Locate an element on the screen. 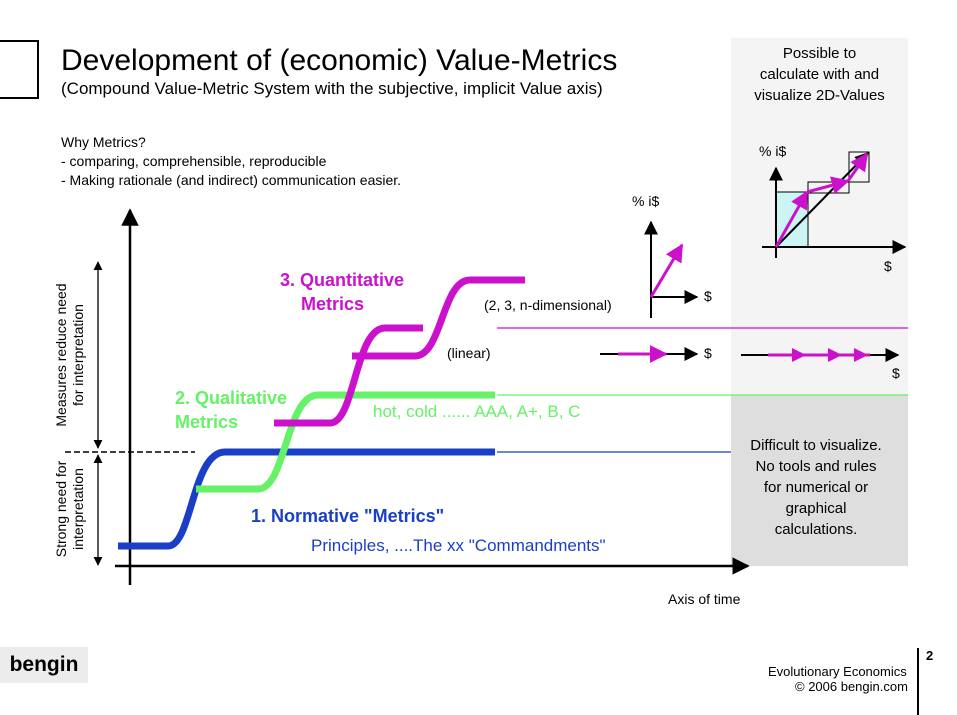 The width and height of the screenshot is (957, 715). panel-difficult-line-2: No tools and rules is located at coordinates (816, 466).